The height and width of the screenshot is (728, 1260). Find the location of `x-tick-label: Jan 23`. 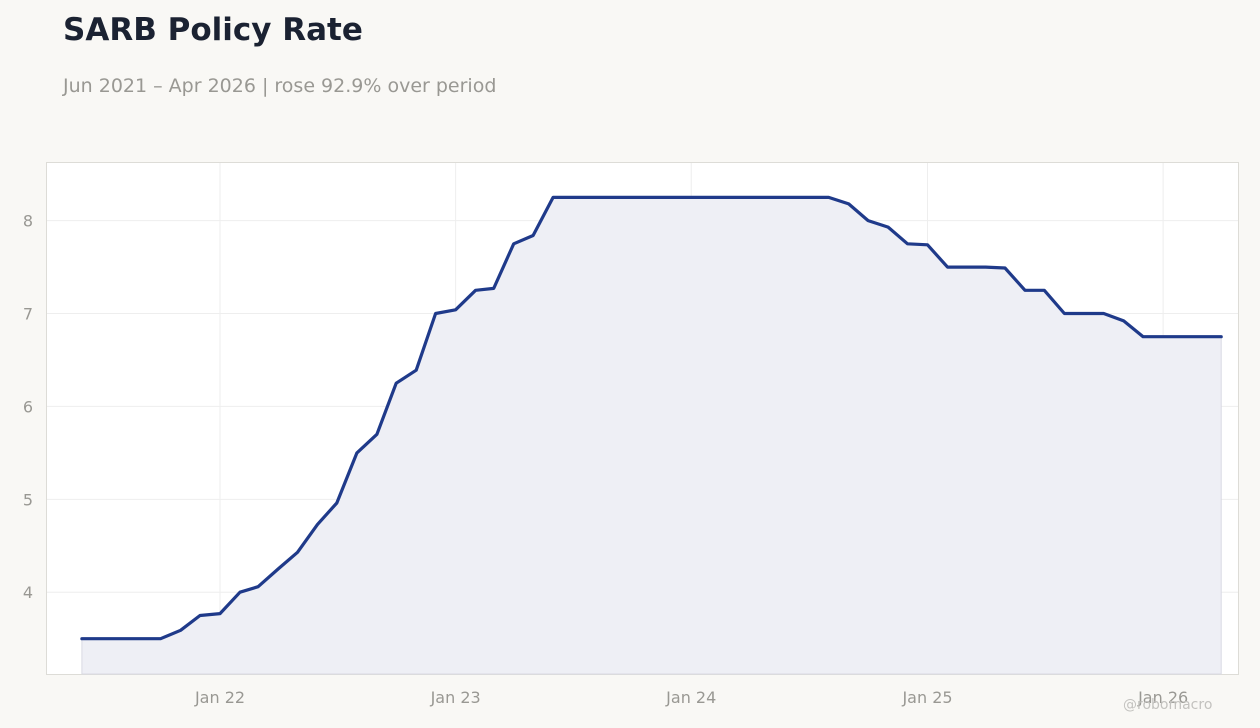

x-tick-label: Jan 23 is located at coordinates (455, 697).